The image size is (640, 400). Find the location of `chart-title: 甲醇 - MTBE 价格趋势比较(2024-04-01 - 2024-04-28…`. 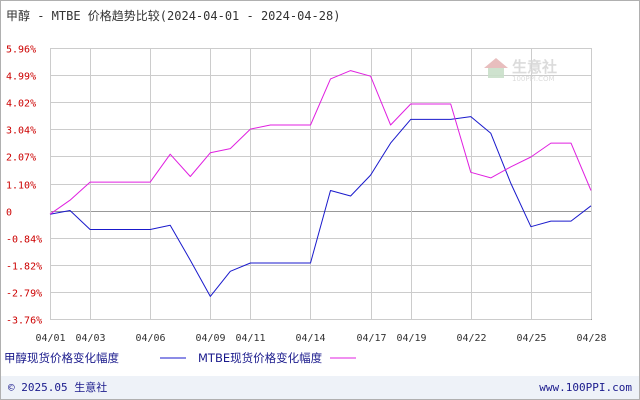

chart-title: 甲醇 - MTBE 价格趋势比较(2024-04-01 - 2024-04-28… is located at coordinates (173, 15).